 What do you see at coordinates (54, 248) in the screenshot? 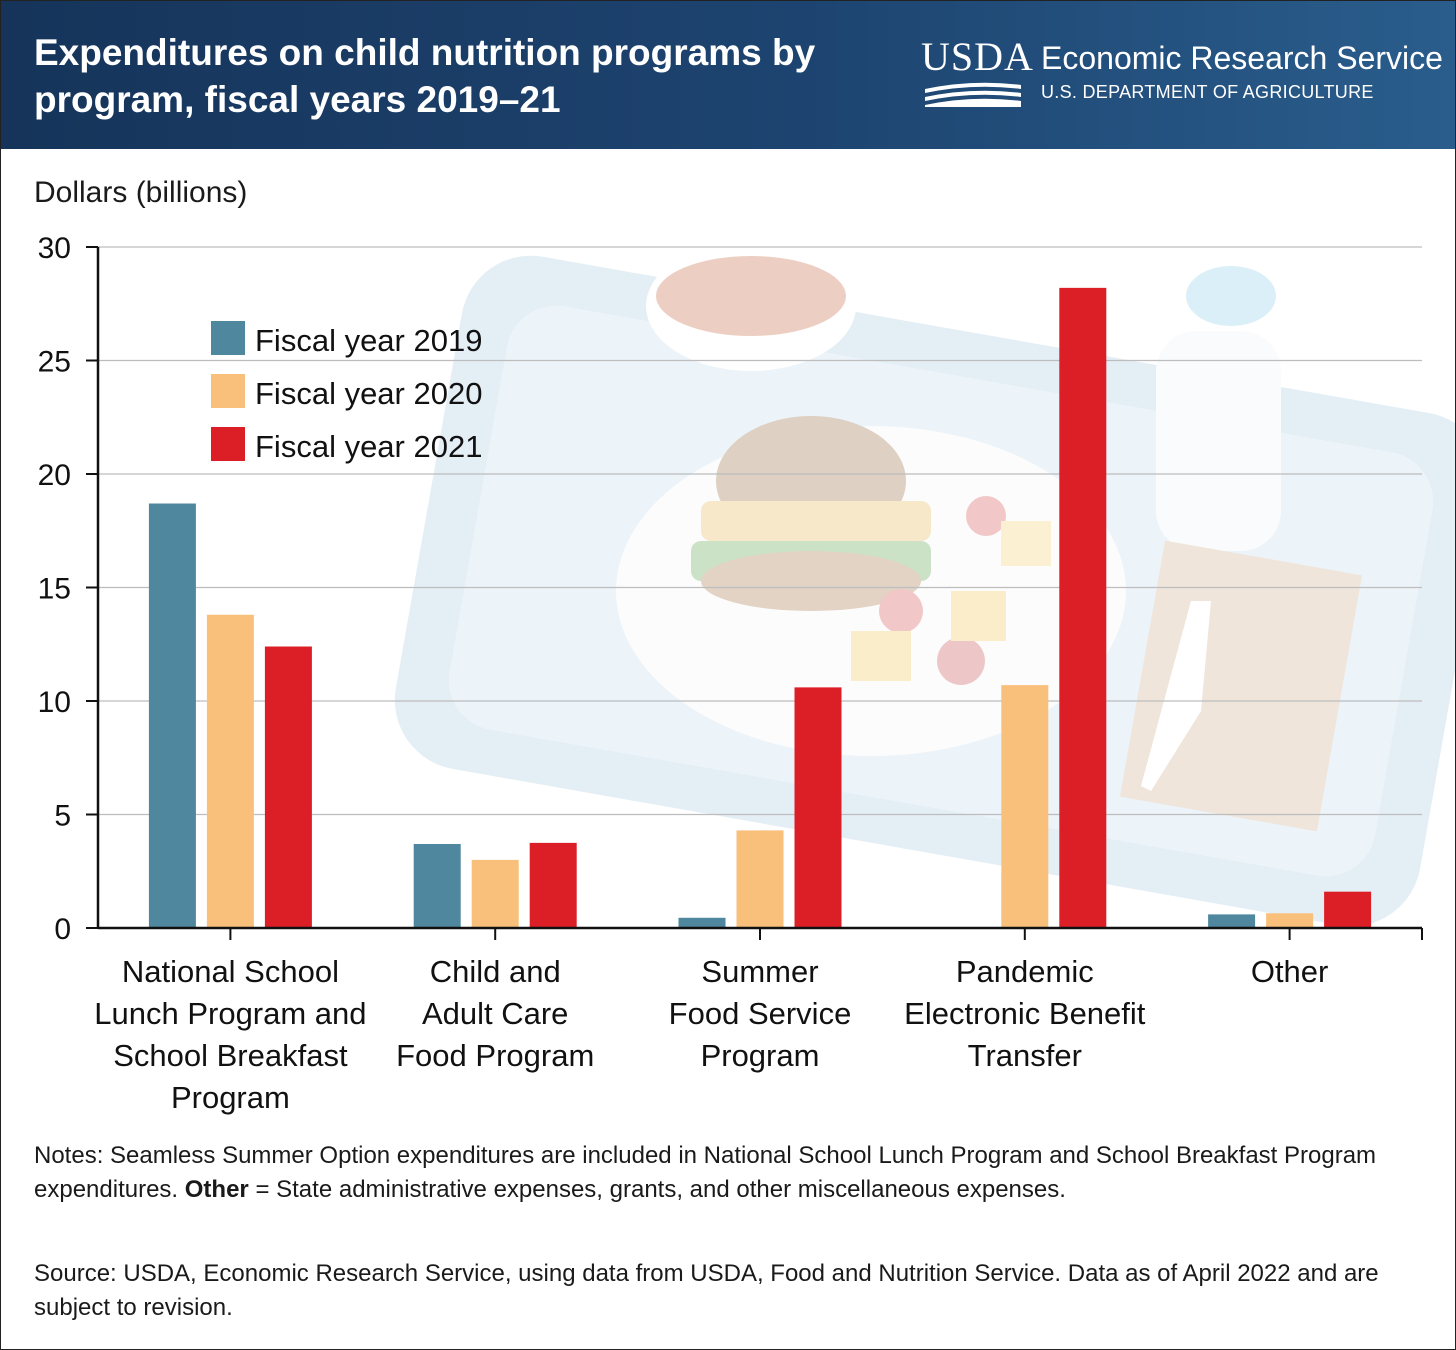
I see `y-tick-label: 30` at bounding box center [54, 248].